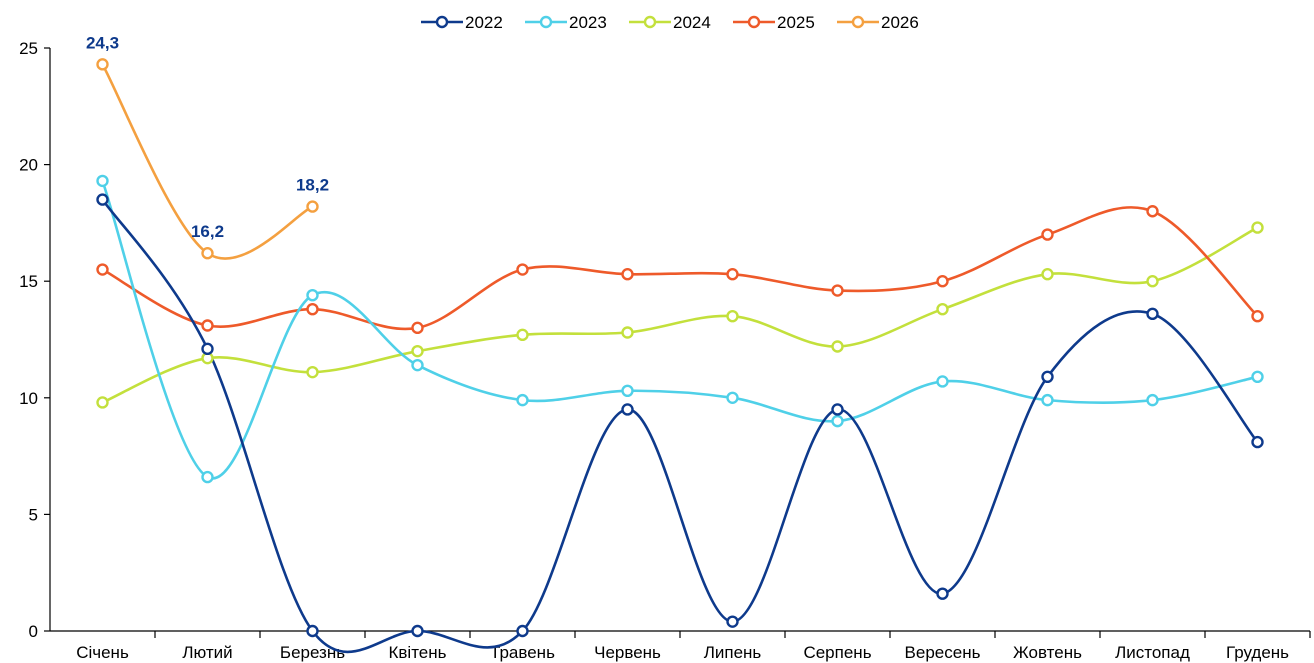  I want to click on y-tick-label: 10, so click(28, 398).